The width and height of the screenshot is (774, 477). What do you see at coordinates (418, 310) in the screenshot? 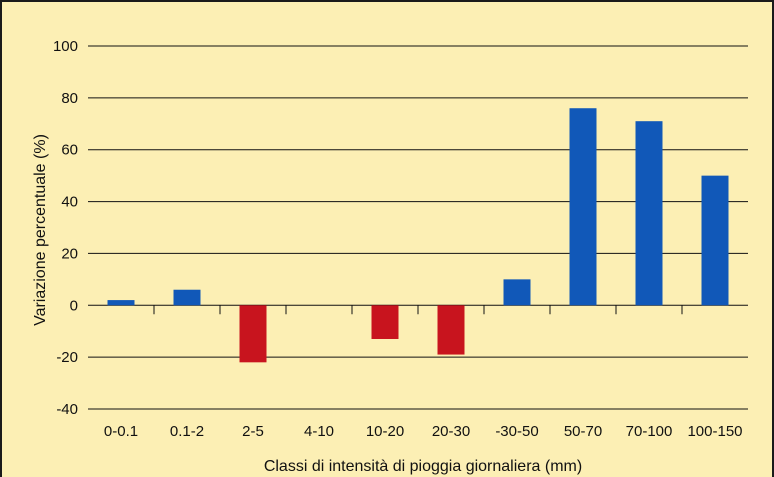
I see `x-ticks` at bounding box center [418, 310].